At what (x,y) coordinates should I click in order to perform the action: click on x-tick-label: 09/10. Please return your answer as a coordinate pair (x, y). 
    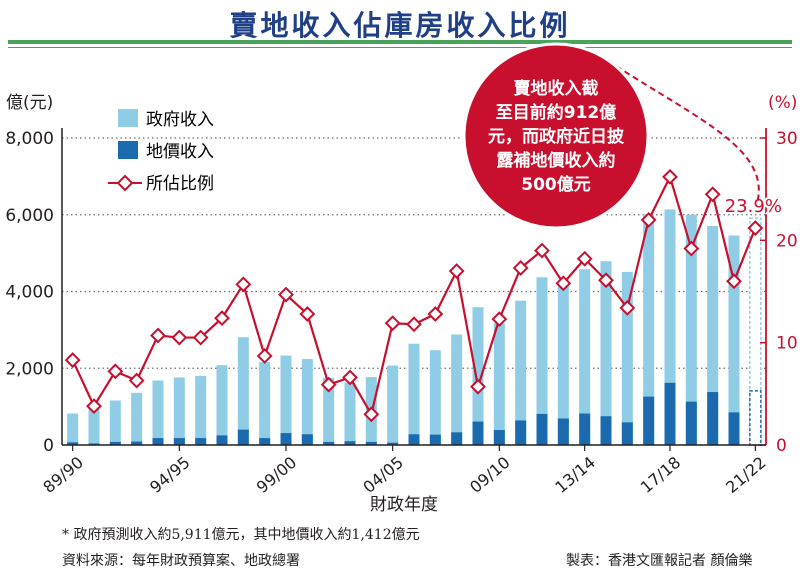
    Looking at the image, I should click on (490, 475).